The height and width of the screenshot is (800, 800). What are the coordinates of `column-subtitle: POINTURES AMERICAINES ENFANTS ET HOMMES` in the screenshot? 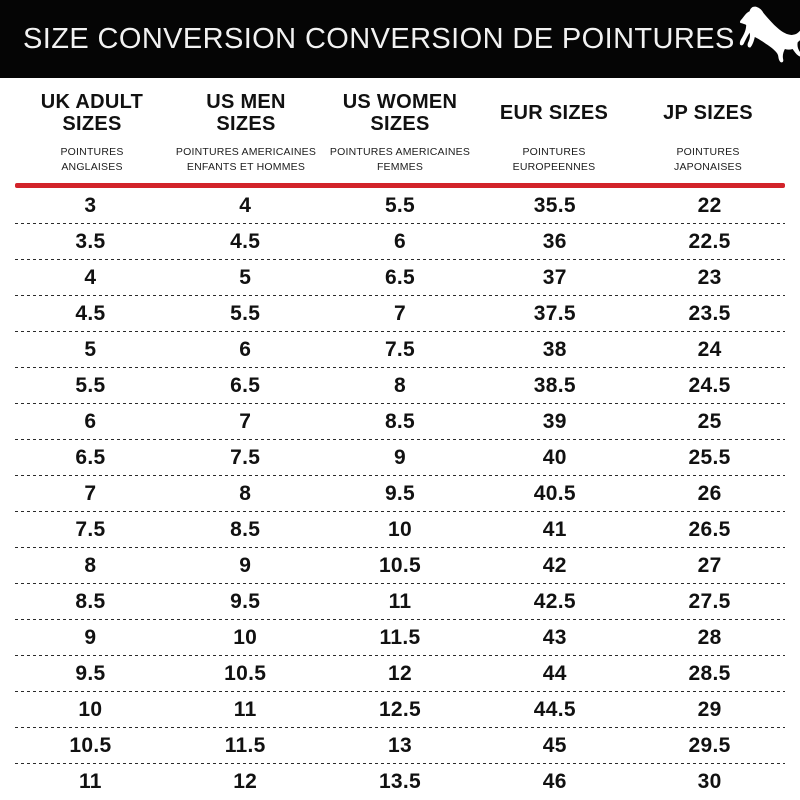 It's located at (246, 159).